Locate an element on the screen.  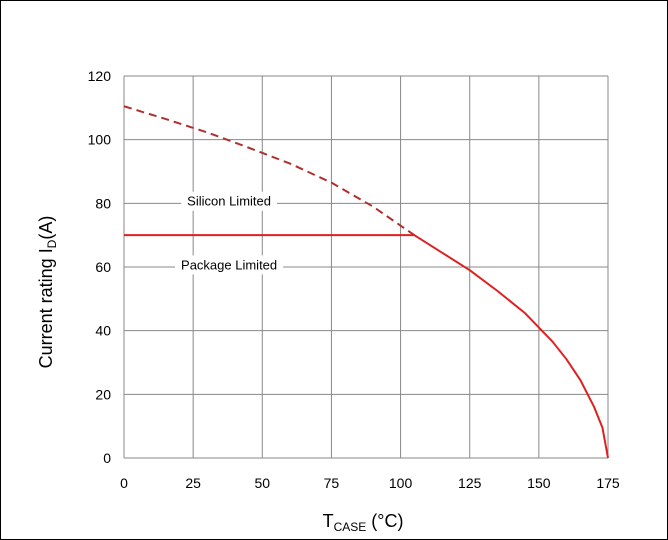
annotation-1: Package Limited is located at coordinates (229, 264).